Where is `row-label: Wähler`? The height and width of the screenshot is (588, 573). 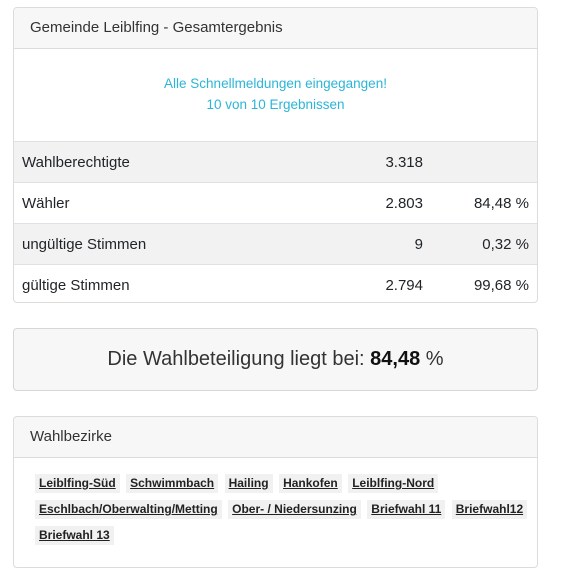 row-label: Wähler is located at coordinates (162, 203).